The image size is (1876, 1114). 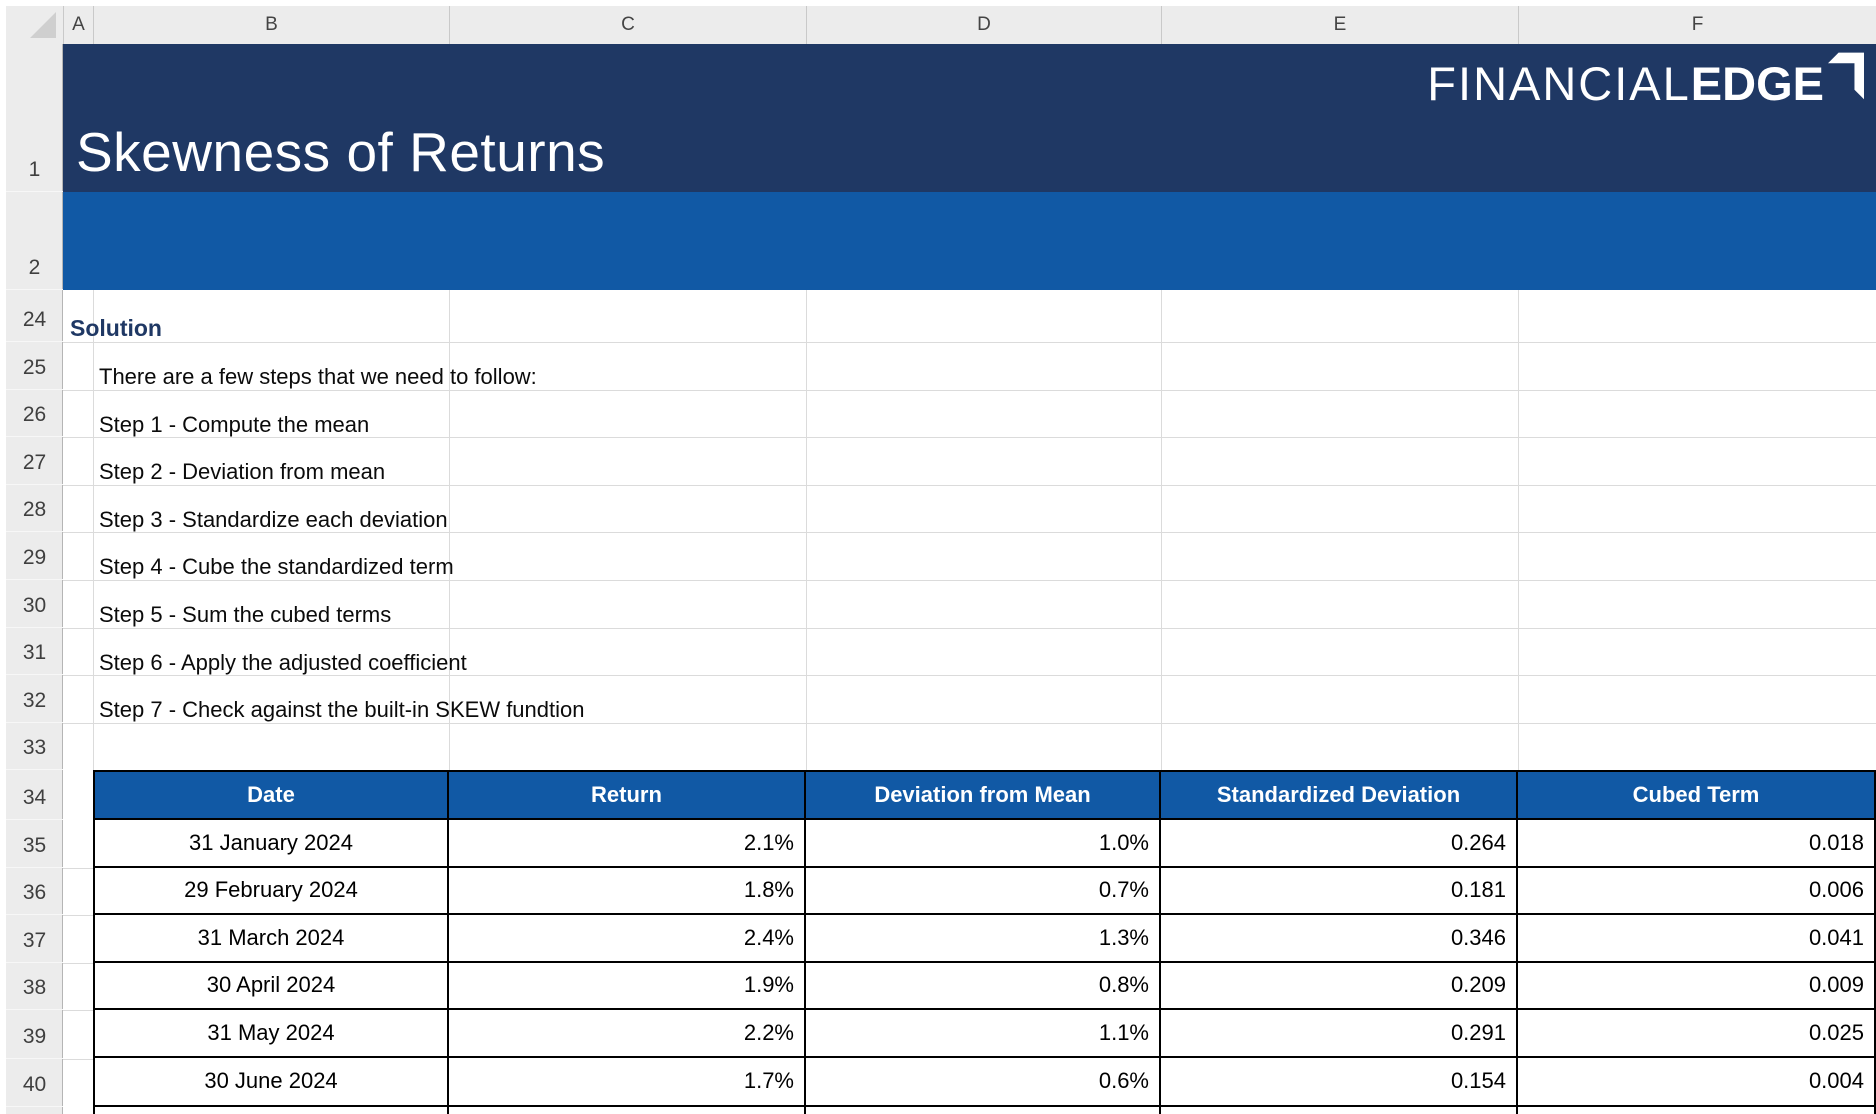 I want to click on row-header-26: 26, so click(x=34, y=414).